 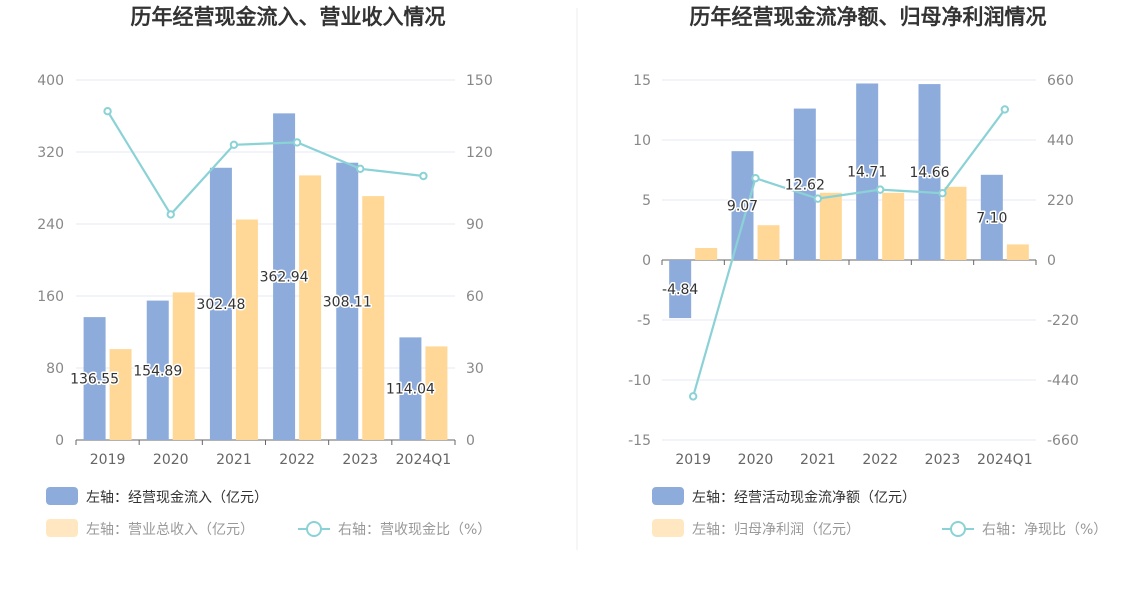 I want to click on bar-data-label: 12.62, so click(x=805, y=185).